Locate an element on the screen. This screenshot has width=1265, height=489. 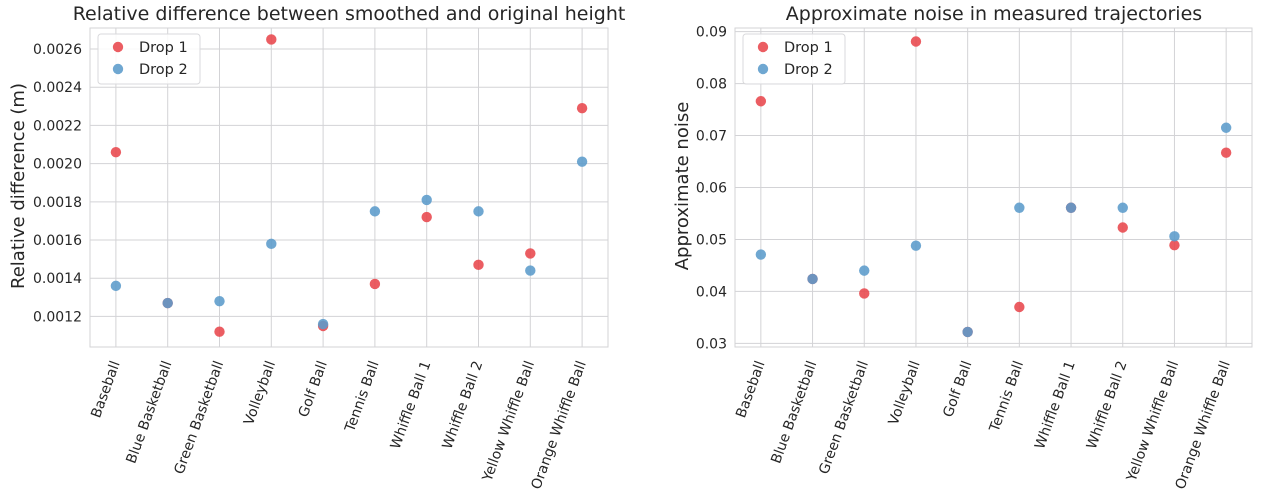
y-tick-label: 0.04 is located at coordinates (711, 292).